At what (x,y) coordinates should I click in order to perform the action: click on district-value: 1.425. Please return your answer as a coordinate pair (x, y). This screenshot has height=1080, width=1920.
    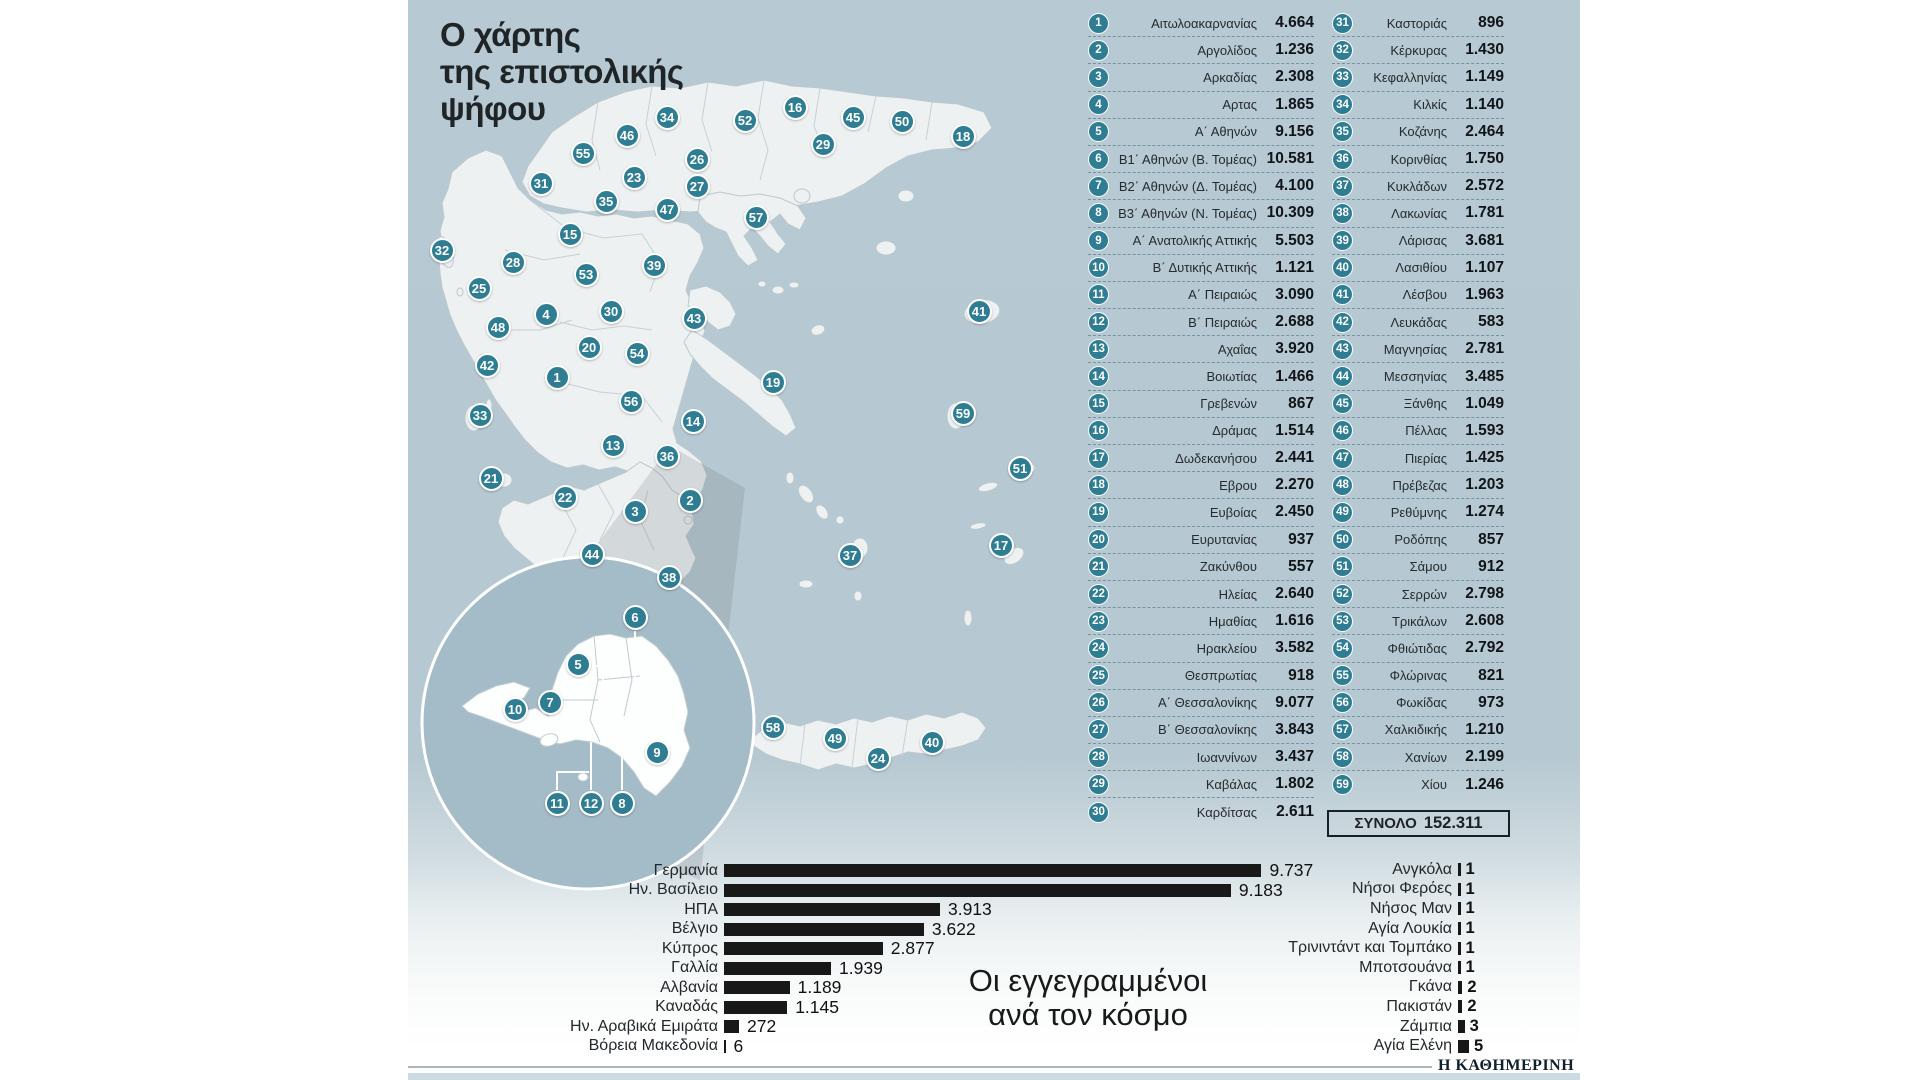
    Looking at the image, I should click on (1484, 458).